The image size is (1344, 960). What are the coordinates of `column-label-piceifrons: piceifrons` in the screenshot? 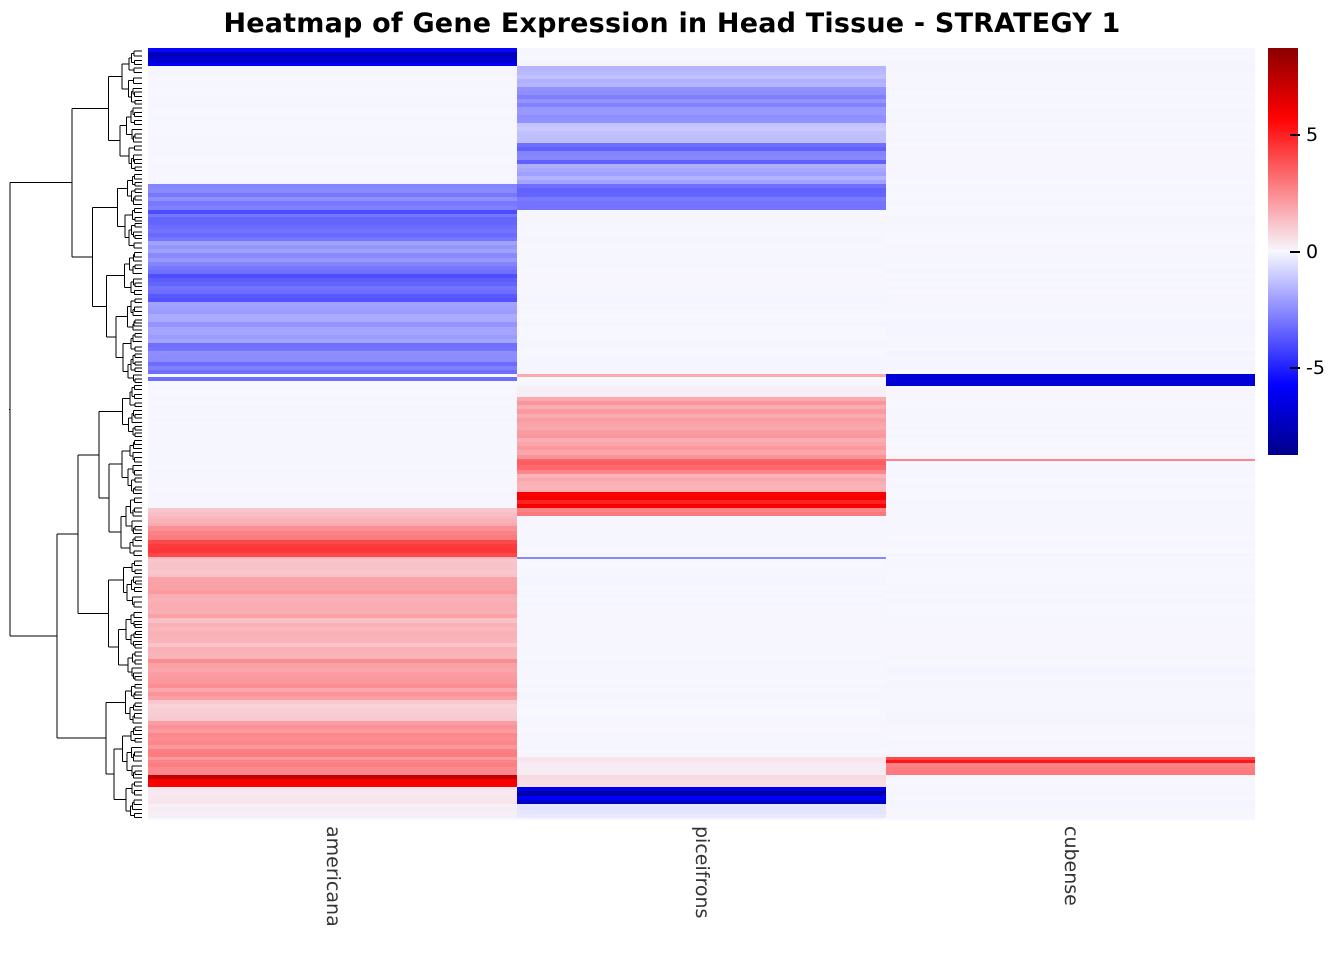 It's located at (702, 872).